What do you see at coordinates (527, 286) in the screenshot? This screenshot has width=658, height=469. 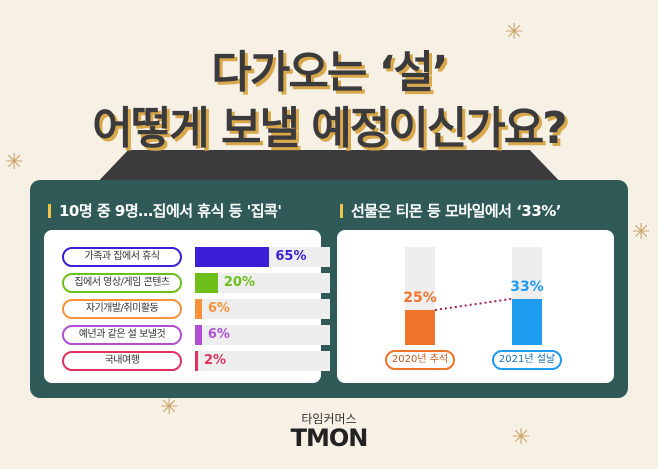 I see `value-label: 33%` at bounding box center [527, 286].